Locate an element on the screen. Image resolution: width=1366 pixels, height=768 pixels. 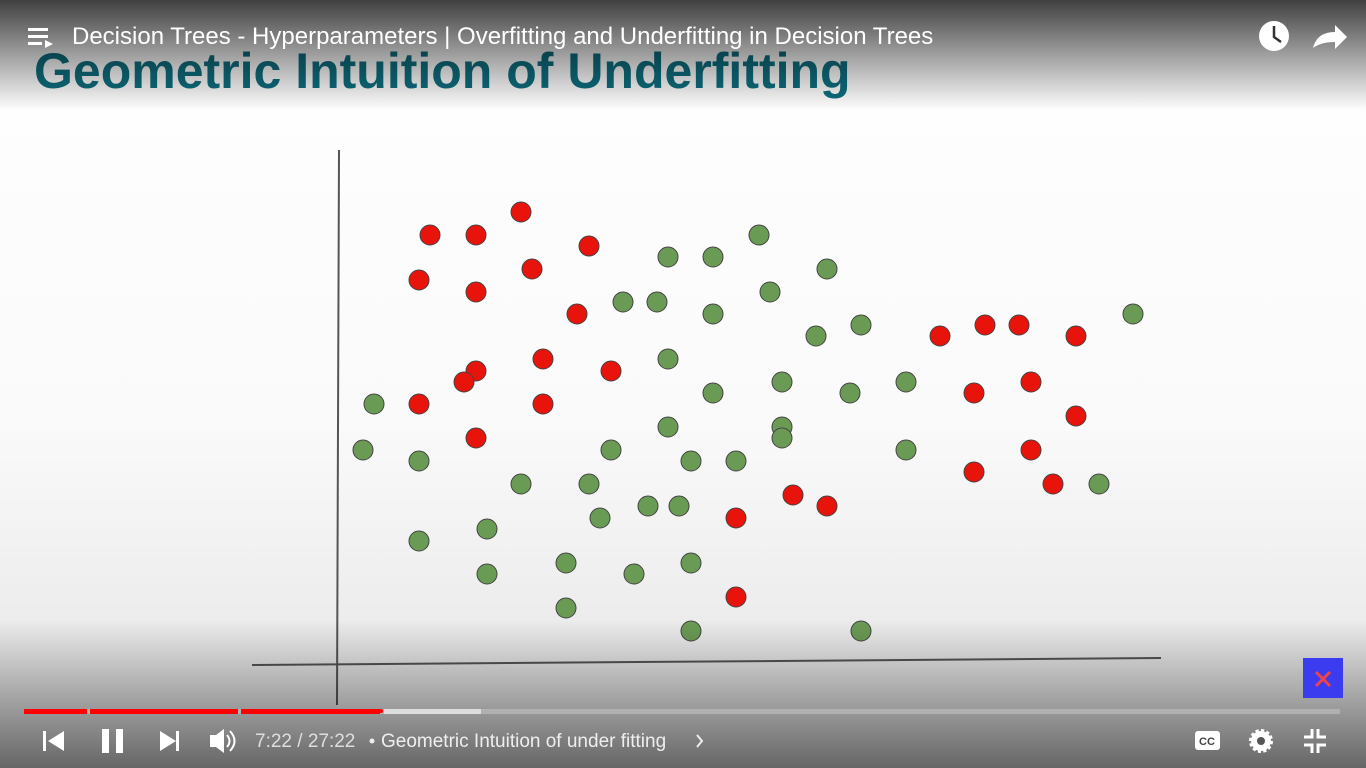
watch-later-icon is located at coordinates (1274, 36).